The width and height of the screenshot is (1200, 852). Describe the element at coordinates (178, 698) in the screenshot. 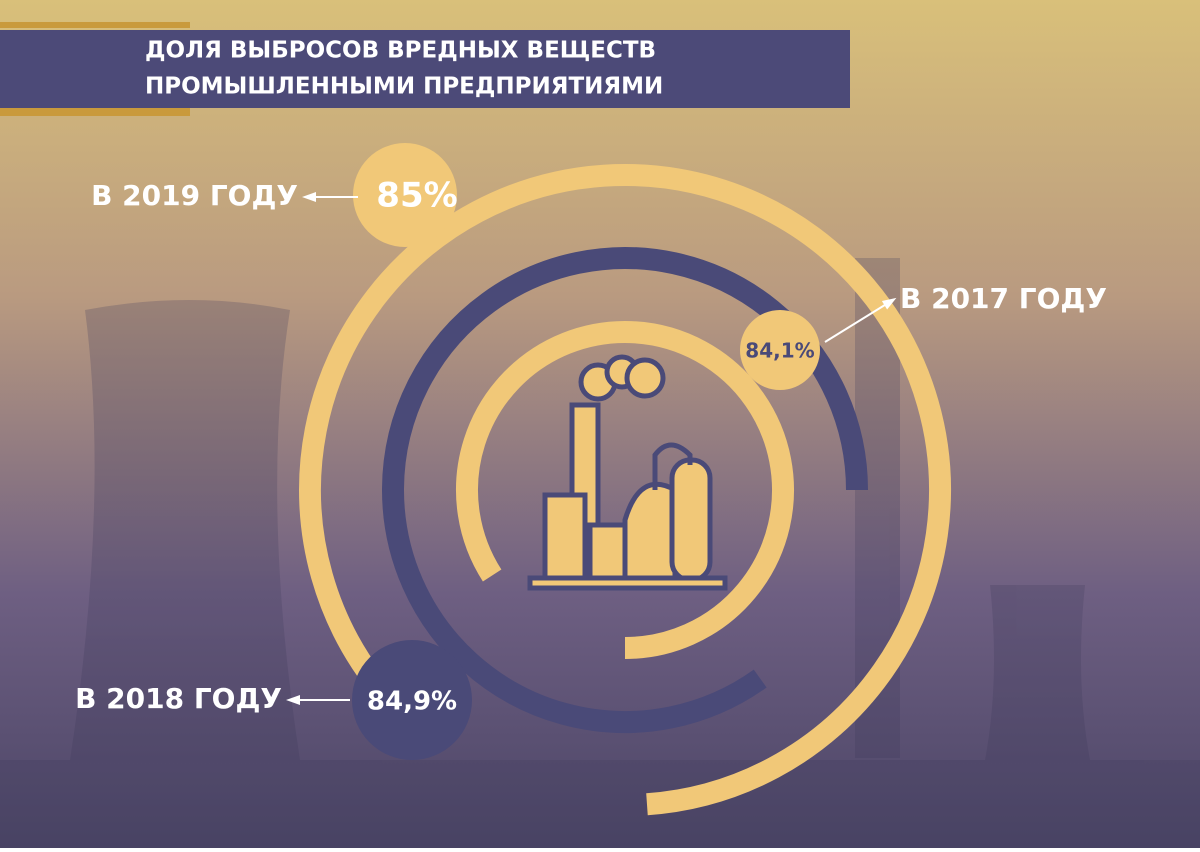

I see `year-label: В 2018 ГОДУ` at that location.